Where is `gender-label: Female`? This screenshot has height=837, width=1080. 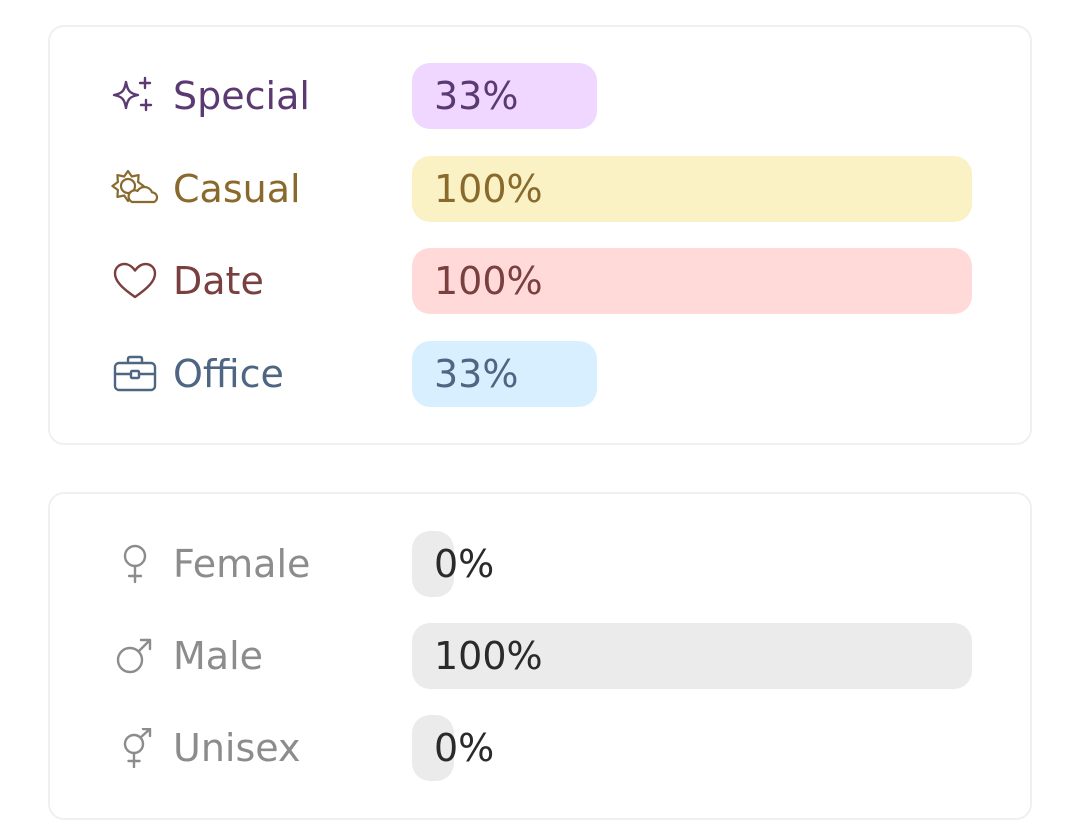
gender-label: Female is located at coordinates (242, 564).